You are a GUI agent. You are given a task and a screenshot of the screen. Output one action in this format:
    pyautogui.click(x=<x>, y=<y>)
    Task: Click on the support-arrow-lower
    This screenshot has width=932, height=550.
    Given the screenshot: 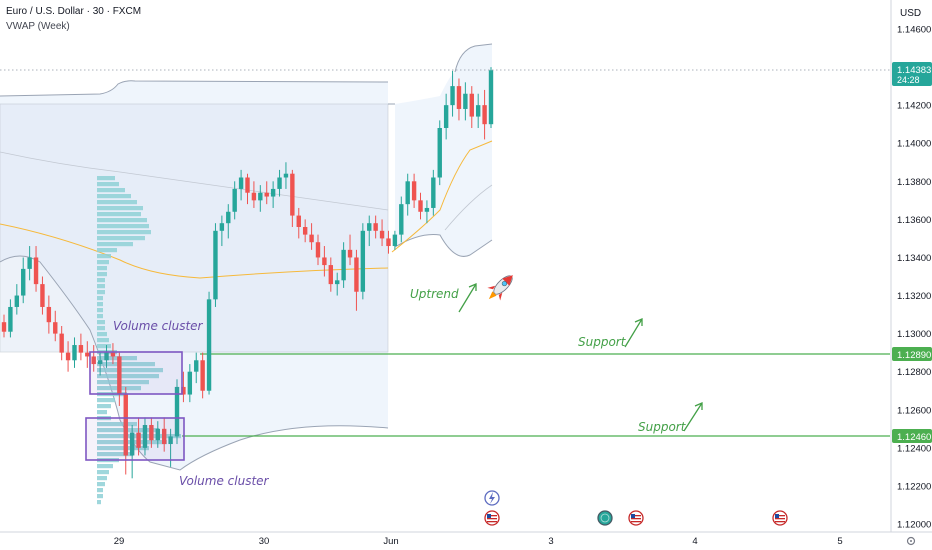 What is the action you would take?
    pyautogui.click(x=693, y=417)
    